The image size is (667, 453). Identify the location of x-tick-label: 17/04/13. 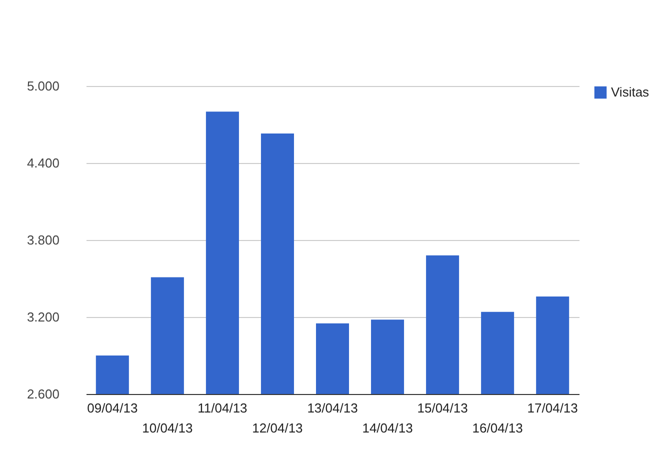
(552, 408).